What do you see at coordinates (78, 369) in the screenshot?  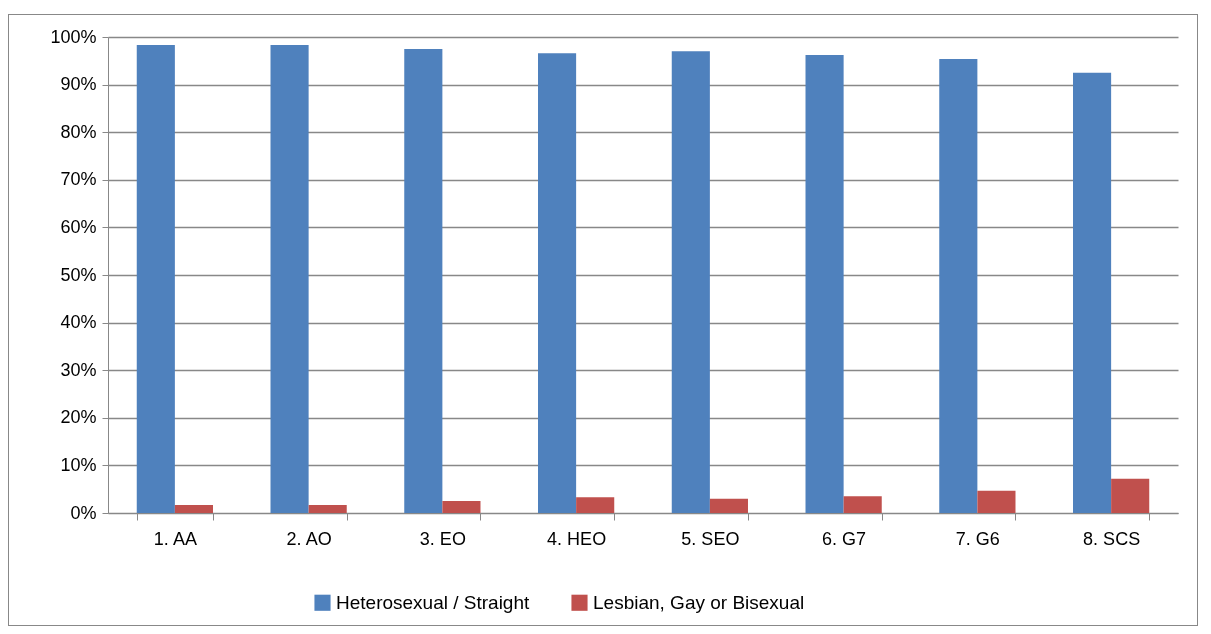 I see `y-tick-label: 30%` at bounding box center [78, 369].